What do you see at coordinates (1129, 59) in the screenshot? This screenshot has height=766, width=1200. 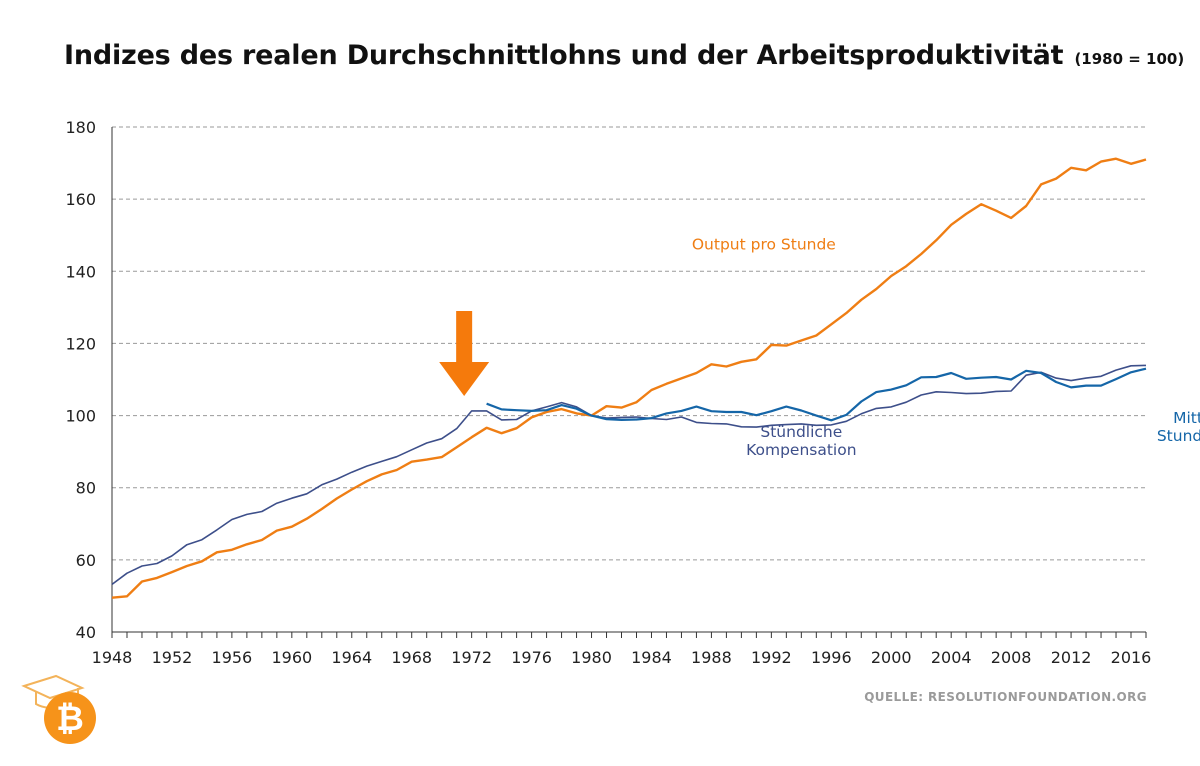 I see `chart-subtitle: (1980 = 100)` at bounding box center [1129, 59].